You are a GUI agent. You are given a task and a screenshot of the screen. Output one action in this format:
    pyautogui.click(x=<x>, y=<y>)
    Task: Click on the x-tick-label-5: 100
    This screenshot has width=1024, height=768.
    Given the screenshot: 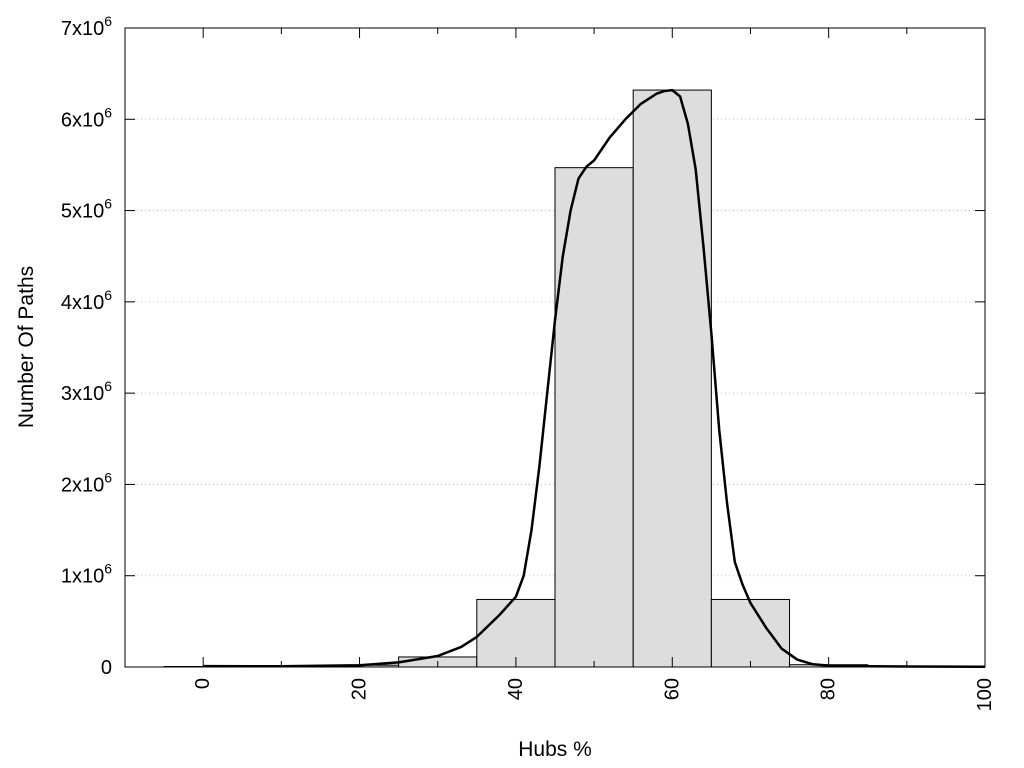 What is the action you would take?
    pyautogui.click(x=985, y=694)
    